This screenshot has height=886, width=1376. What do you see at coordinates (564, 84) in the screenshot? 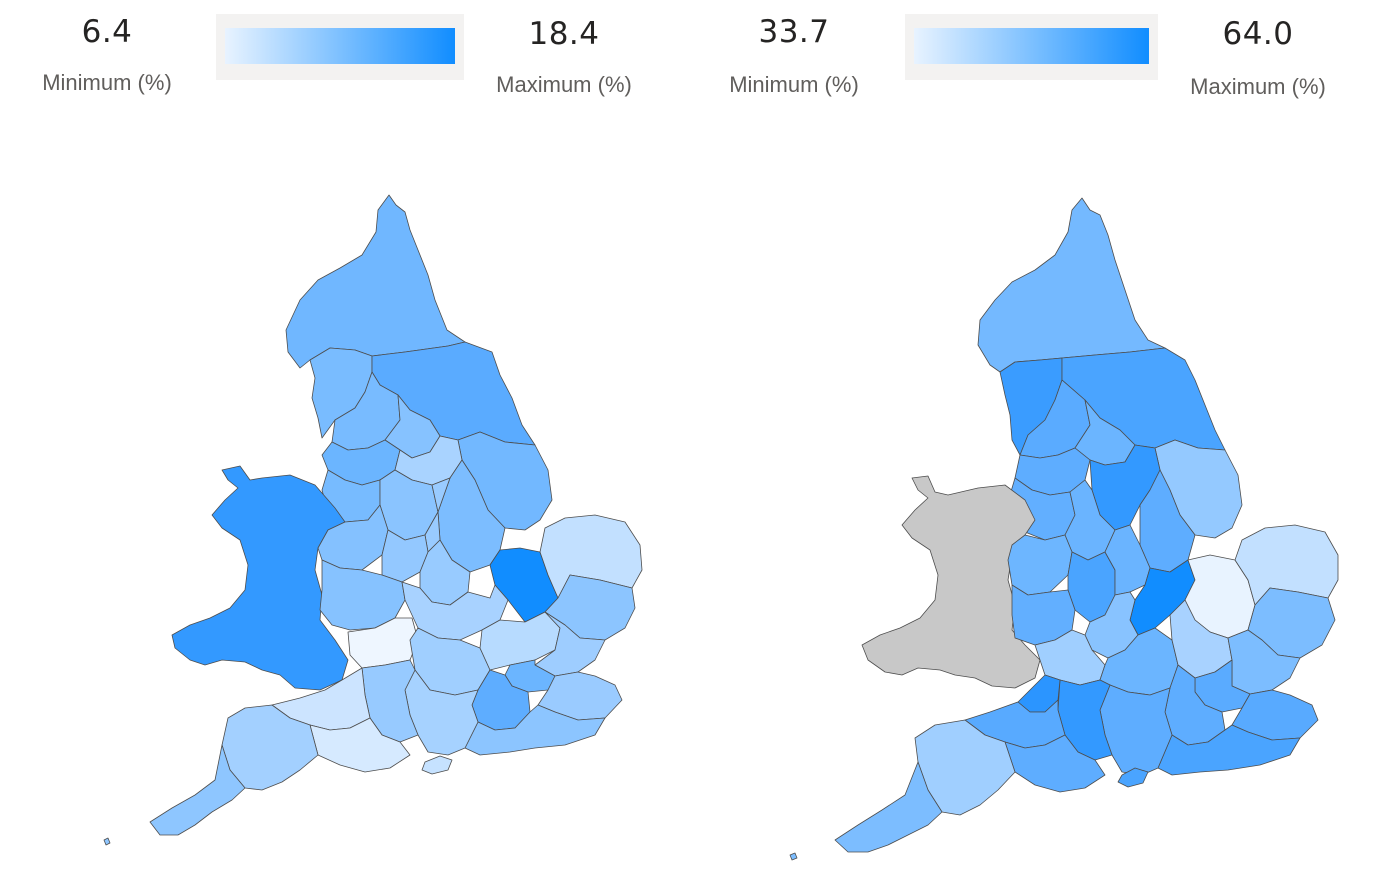
I see `panel1-maximum-label: Maximum (%)` at bounding box center [564, 84].